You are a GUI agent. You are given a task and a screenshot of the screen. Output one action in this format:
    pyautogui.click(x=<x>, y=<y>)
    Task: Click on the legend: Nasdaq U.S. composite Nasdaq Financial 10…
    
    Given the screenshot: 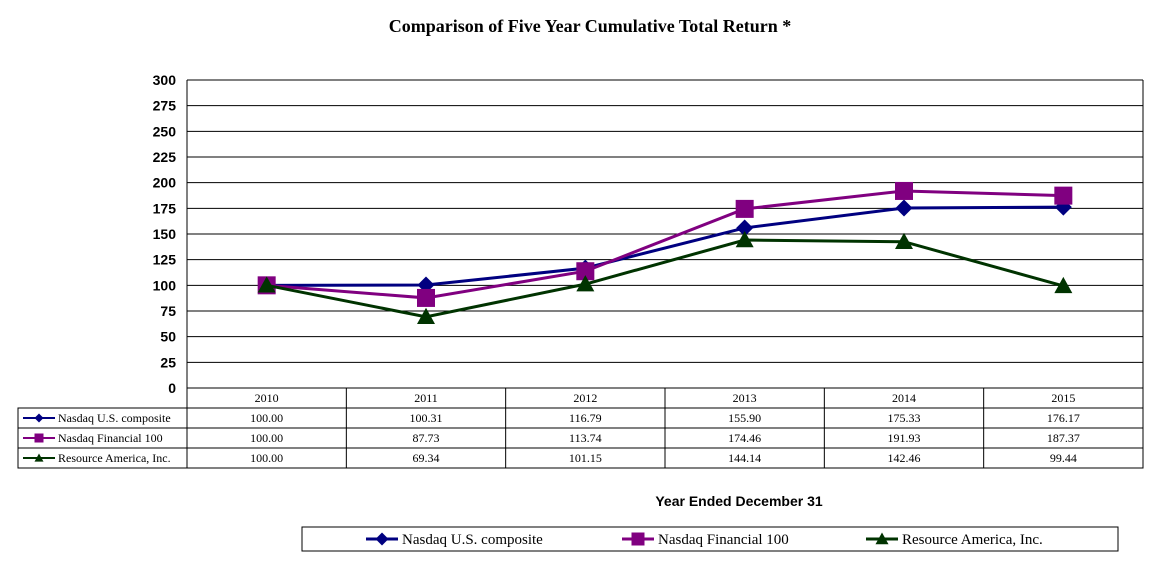 What is the action you would take?
    pyautogui.click(x=710, y=539)
    